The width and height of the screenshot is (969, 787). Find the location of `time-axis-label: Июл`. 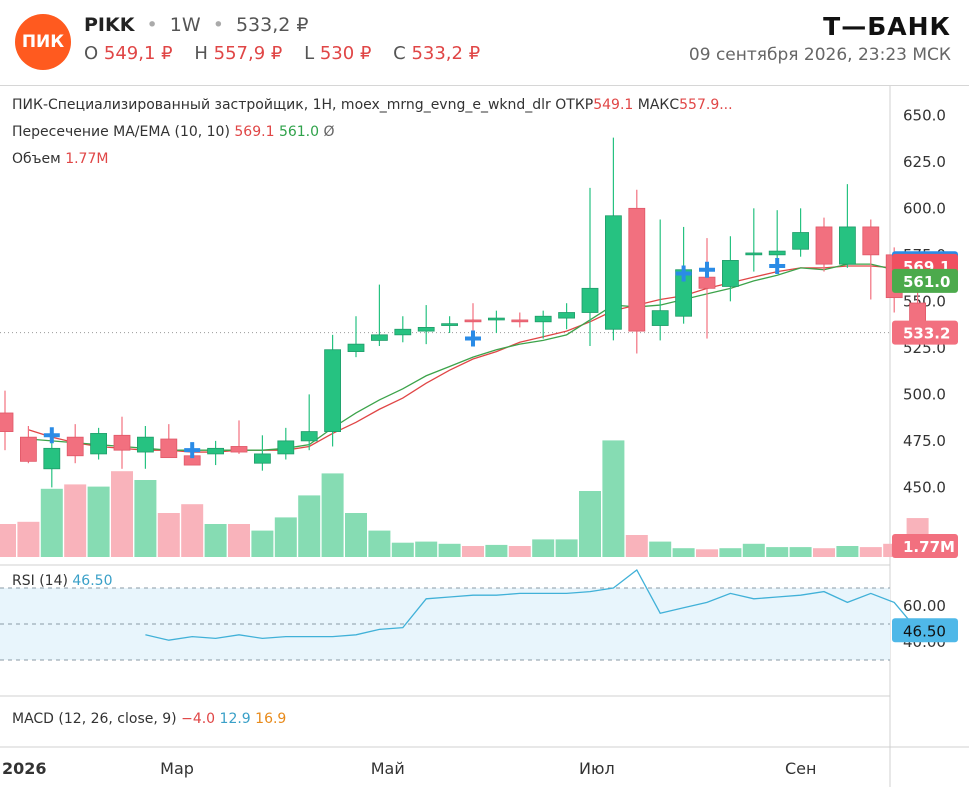

time-axis-label: Июл is located at coordinates (597, 768).